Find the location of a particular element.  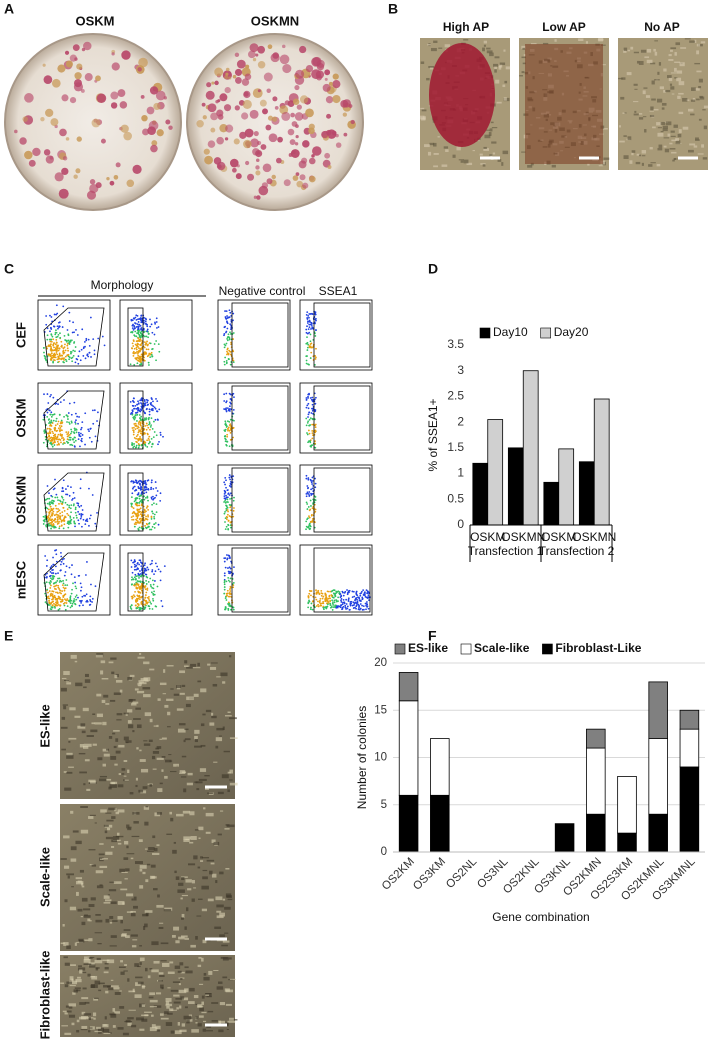

y-tick-label: 3 is located at coordinates (460, 370).